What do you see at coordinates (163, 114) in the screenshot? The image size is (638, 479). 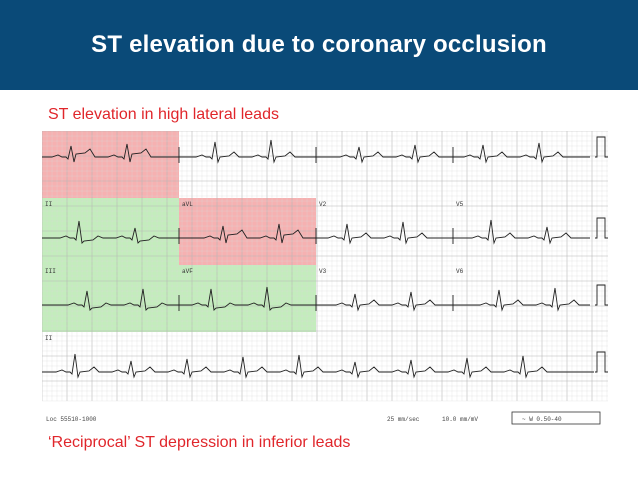 I see `caption-high-lateral: ST elevation in high lateral leads` at bounding box center [163, 114].